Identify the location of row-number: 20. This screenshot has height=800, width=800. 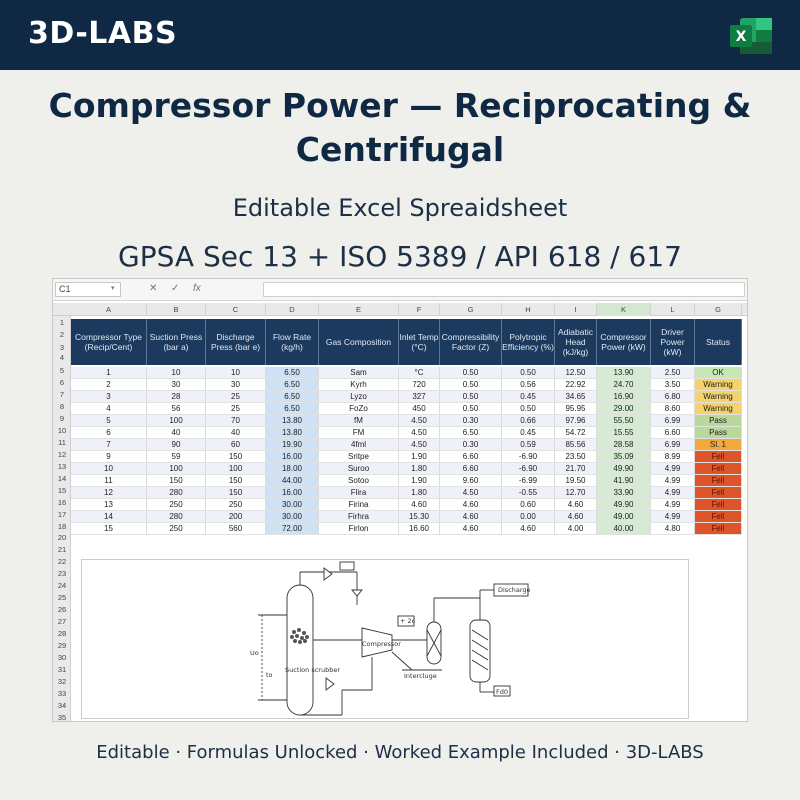
(62, 537).